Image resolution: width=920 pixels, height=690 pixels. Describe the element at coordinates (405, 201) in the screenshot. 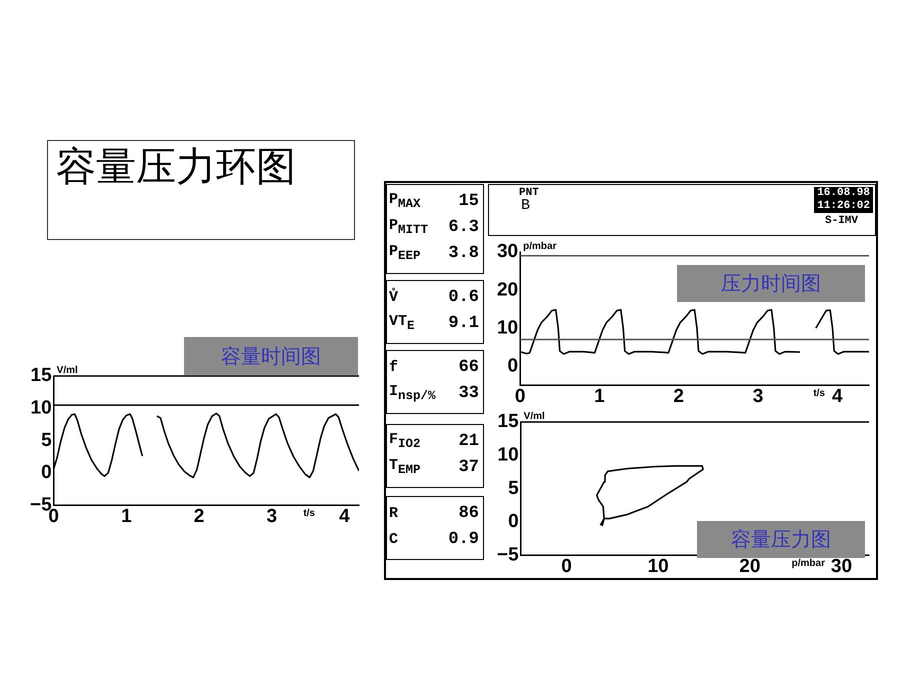

I see `text: P$_{MAX}$` at that location.